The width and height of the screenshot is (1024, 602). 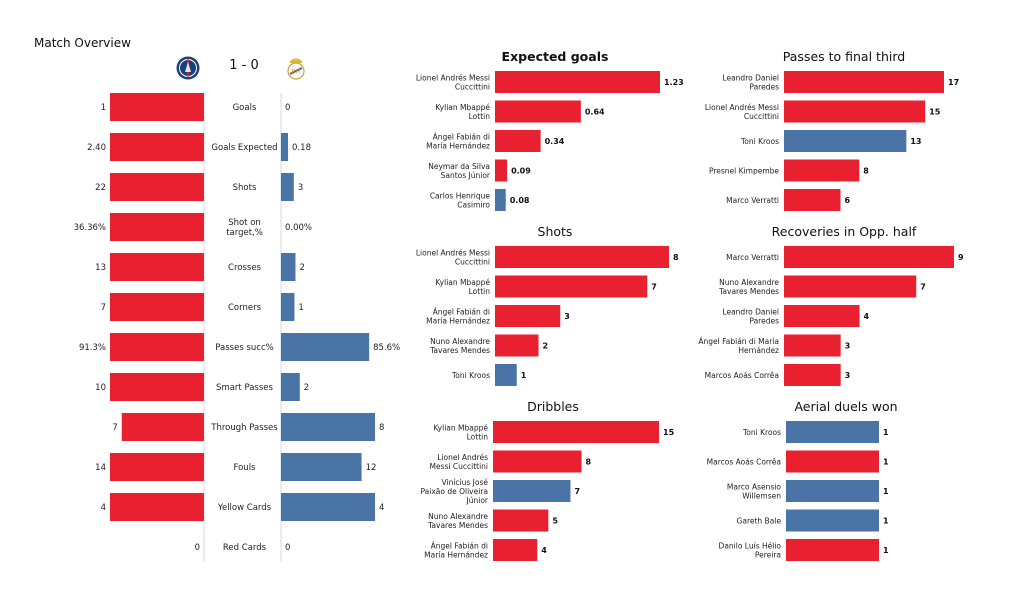 I want to click on overview-home-value: 14, so click(x=100, y=468).